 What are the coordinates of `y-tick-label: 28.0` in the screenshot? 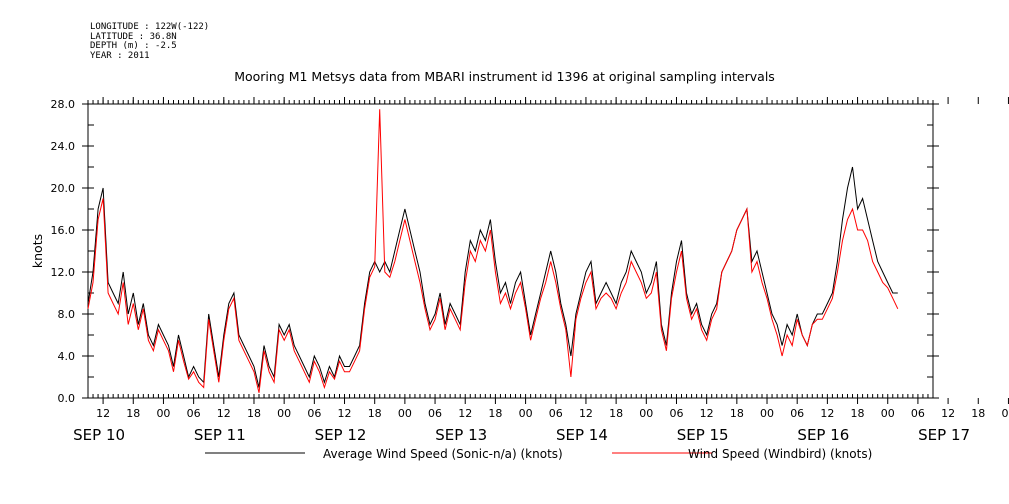 It's located at (63, 104).